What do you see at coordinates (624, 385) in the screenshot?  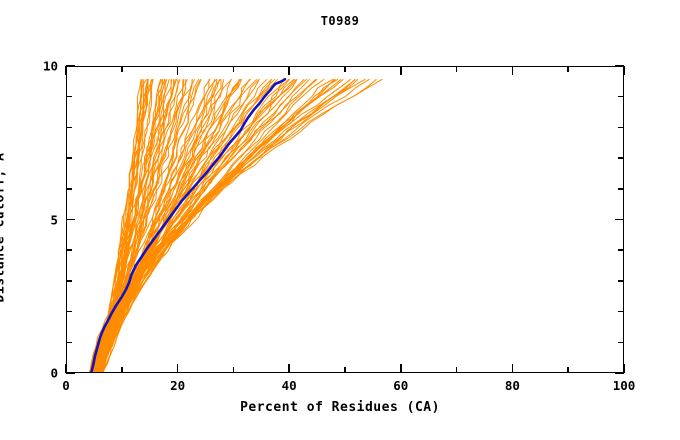 I see `x-tick-label-100: 100` at bounding box center [624, 385].